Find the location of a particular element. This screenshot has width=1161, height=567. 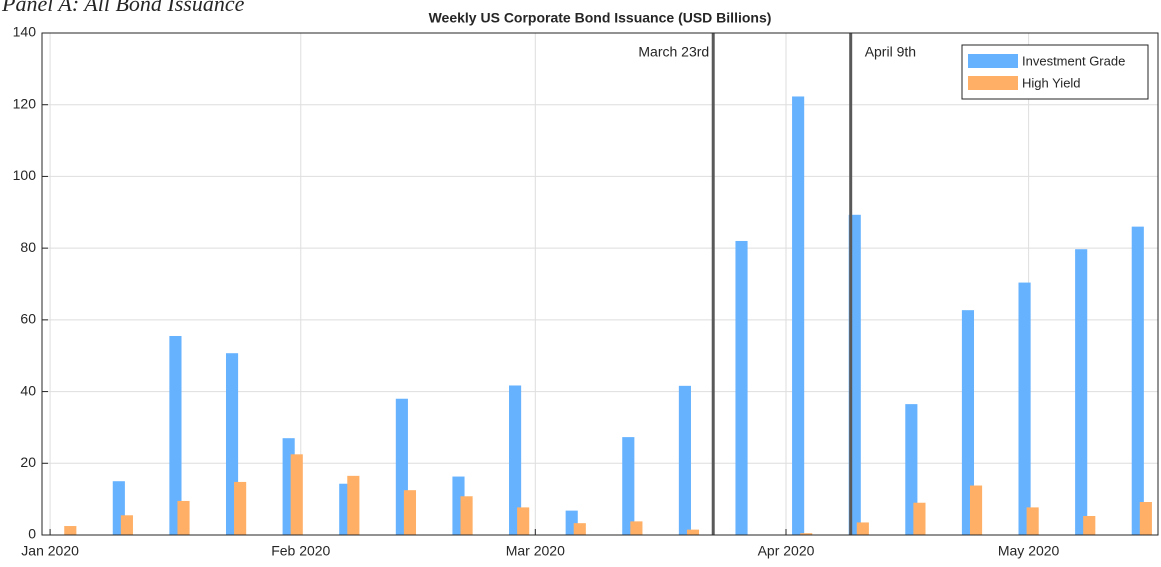

x-tick-label: Mar 2020 is located at coordinates (535, 551).